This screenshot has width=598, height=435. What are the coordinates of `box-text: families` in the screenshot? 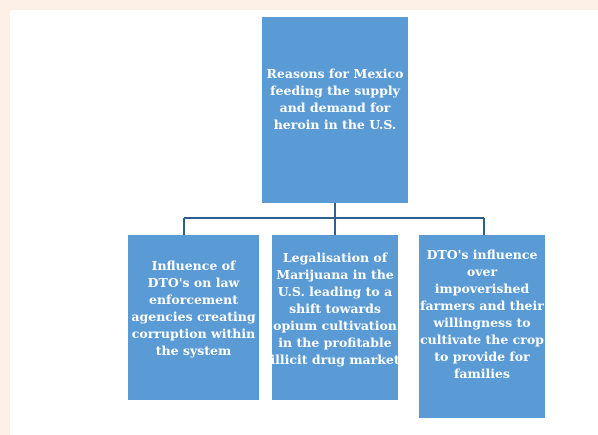 It's located at (482, 373).